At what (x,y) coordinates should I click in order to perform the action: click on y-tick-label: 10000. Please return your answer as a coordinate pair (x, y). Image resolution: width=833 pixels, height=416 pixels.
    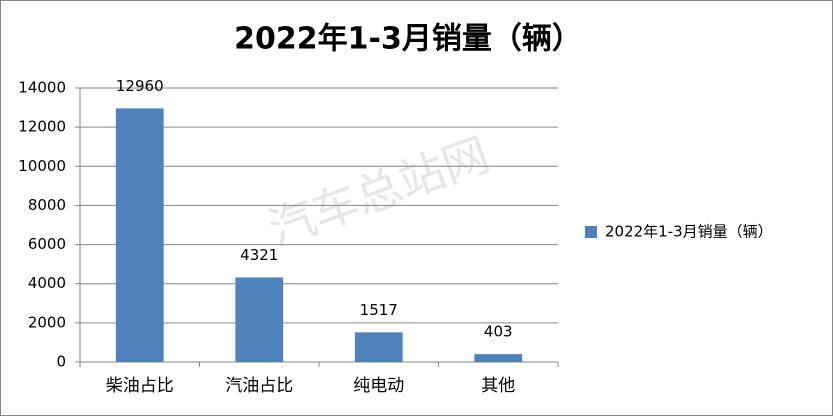
    Looking at the image, I should click on (42, 166).